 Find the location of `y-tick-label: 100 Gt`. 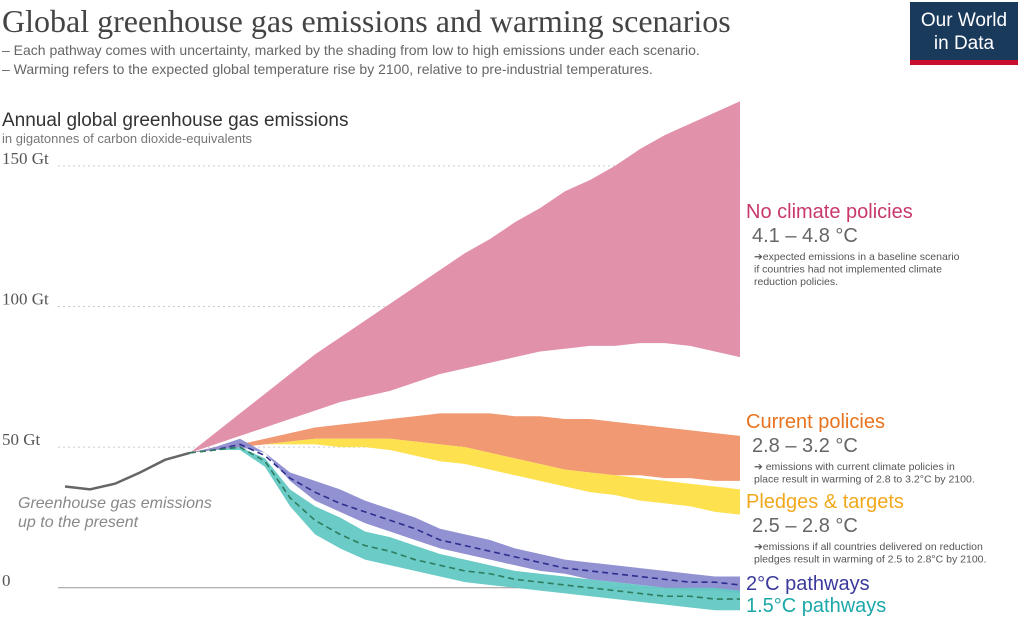

y-tick-label: 100 Gt is located at coordinates (25, 299).